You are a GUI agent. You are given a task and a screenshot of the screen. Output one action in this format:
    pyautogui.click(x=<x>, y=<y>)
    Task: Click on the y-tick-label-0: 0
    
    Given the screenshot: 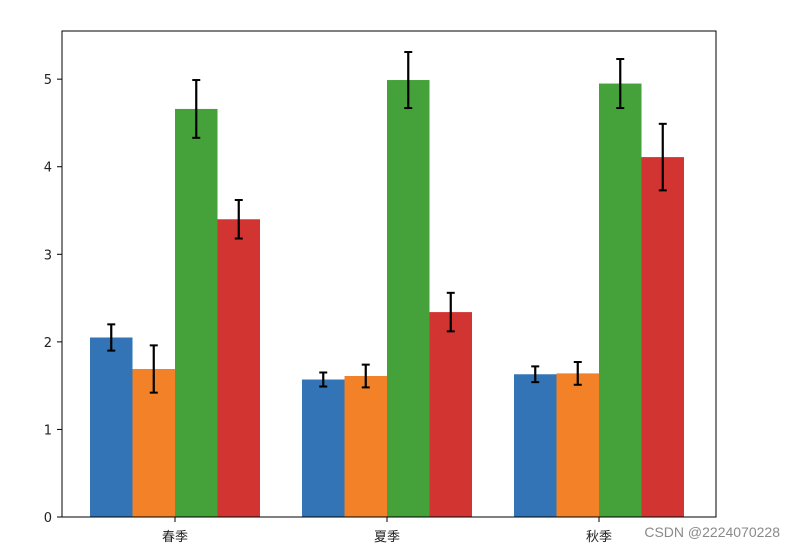 What is the action you would take?
    pyautogui.click(x=48, y=518)
    